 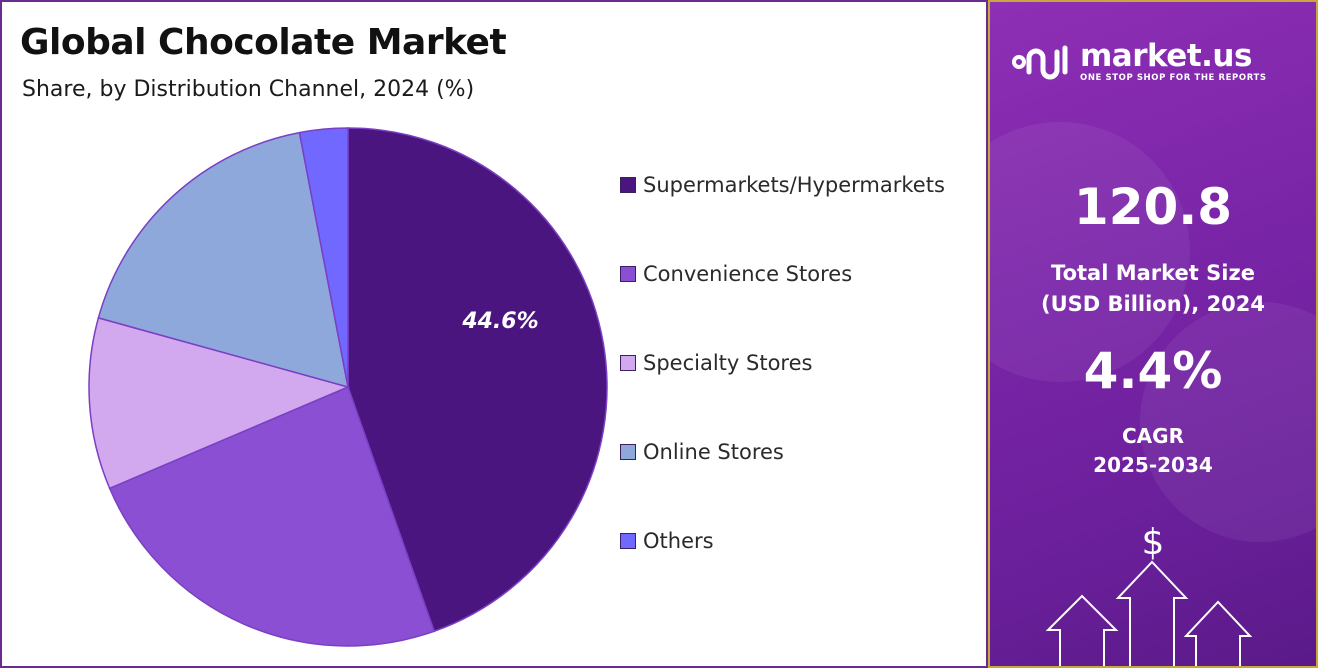 What do you see at coordinates (728, 363) in the screenshot?
I see `legend-label: Specialty Stores` at bounding box center [728, 363].